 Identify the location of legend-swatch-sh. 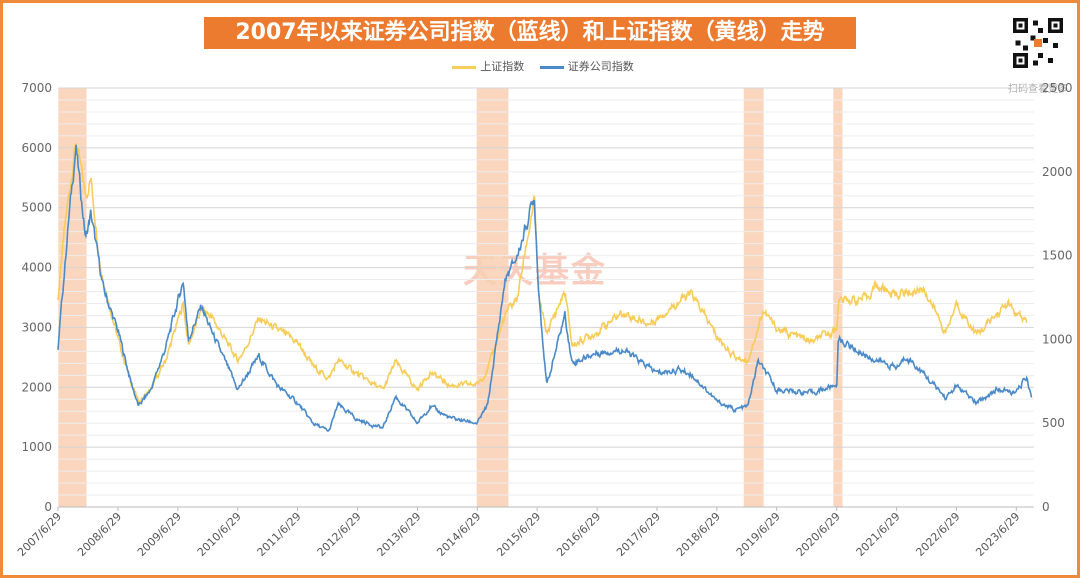
(464, 67).